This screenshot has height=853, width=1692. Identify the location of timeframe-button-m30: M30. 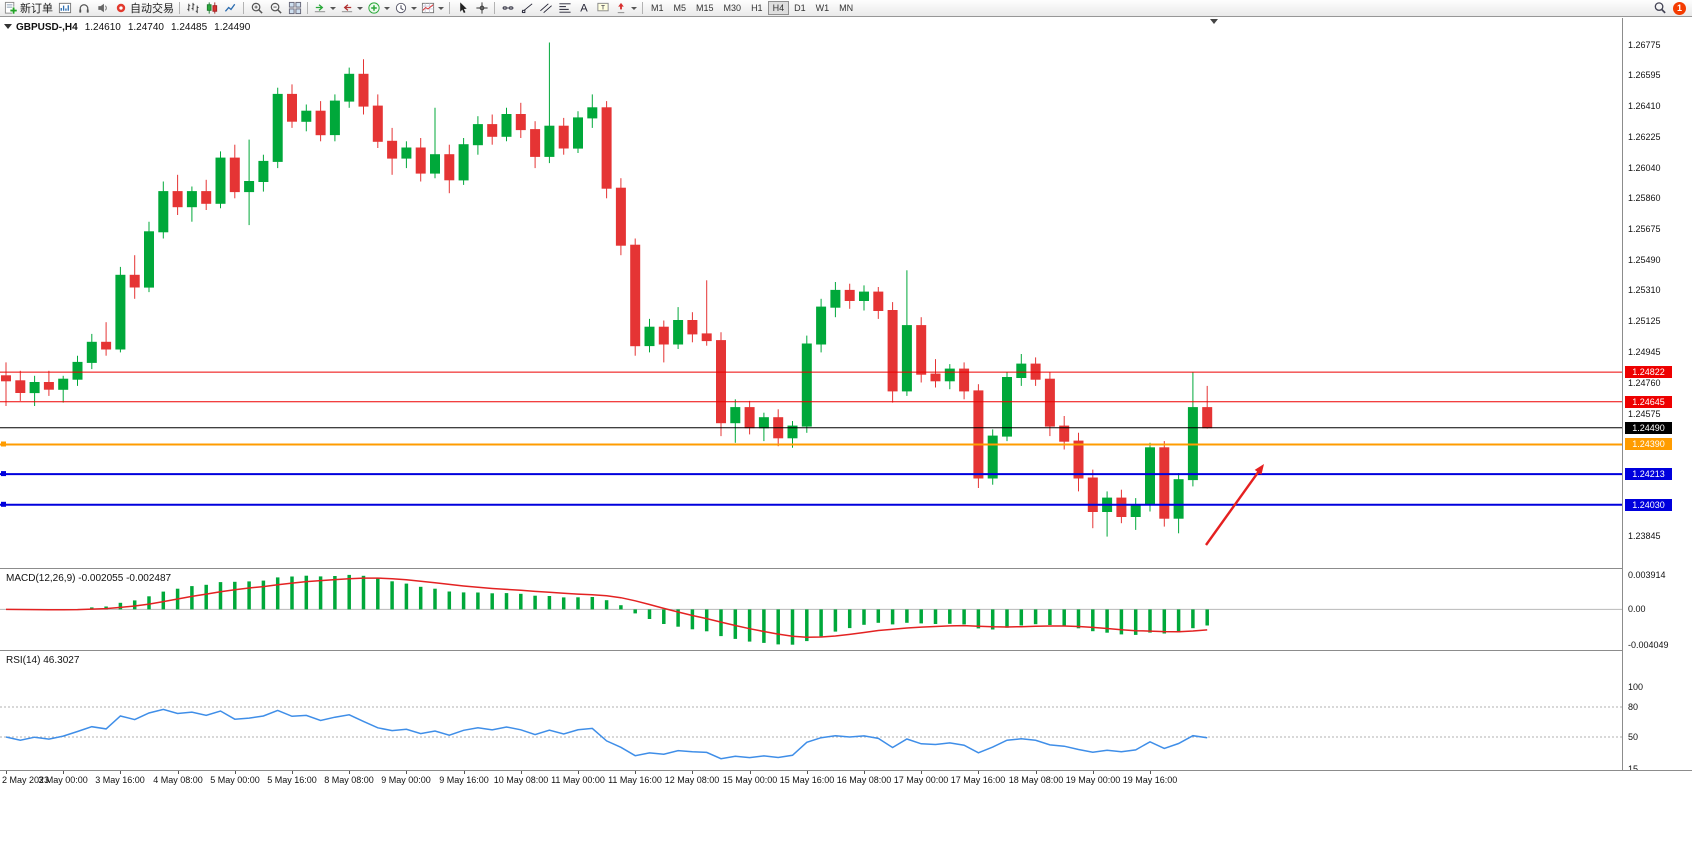
(733, 8).